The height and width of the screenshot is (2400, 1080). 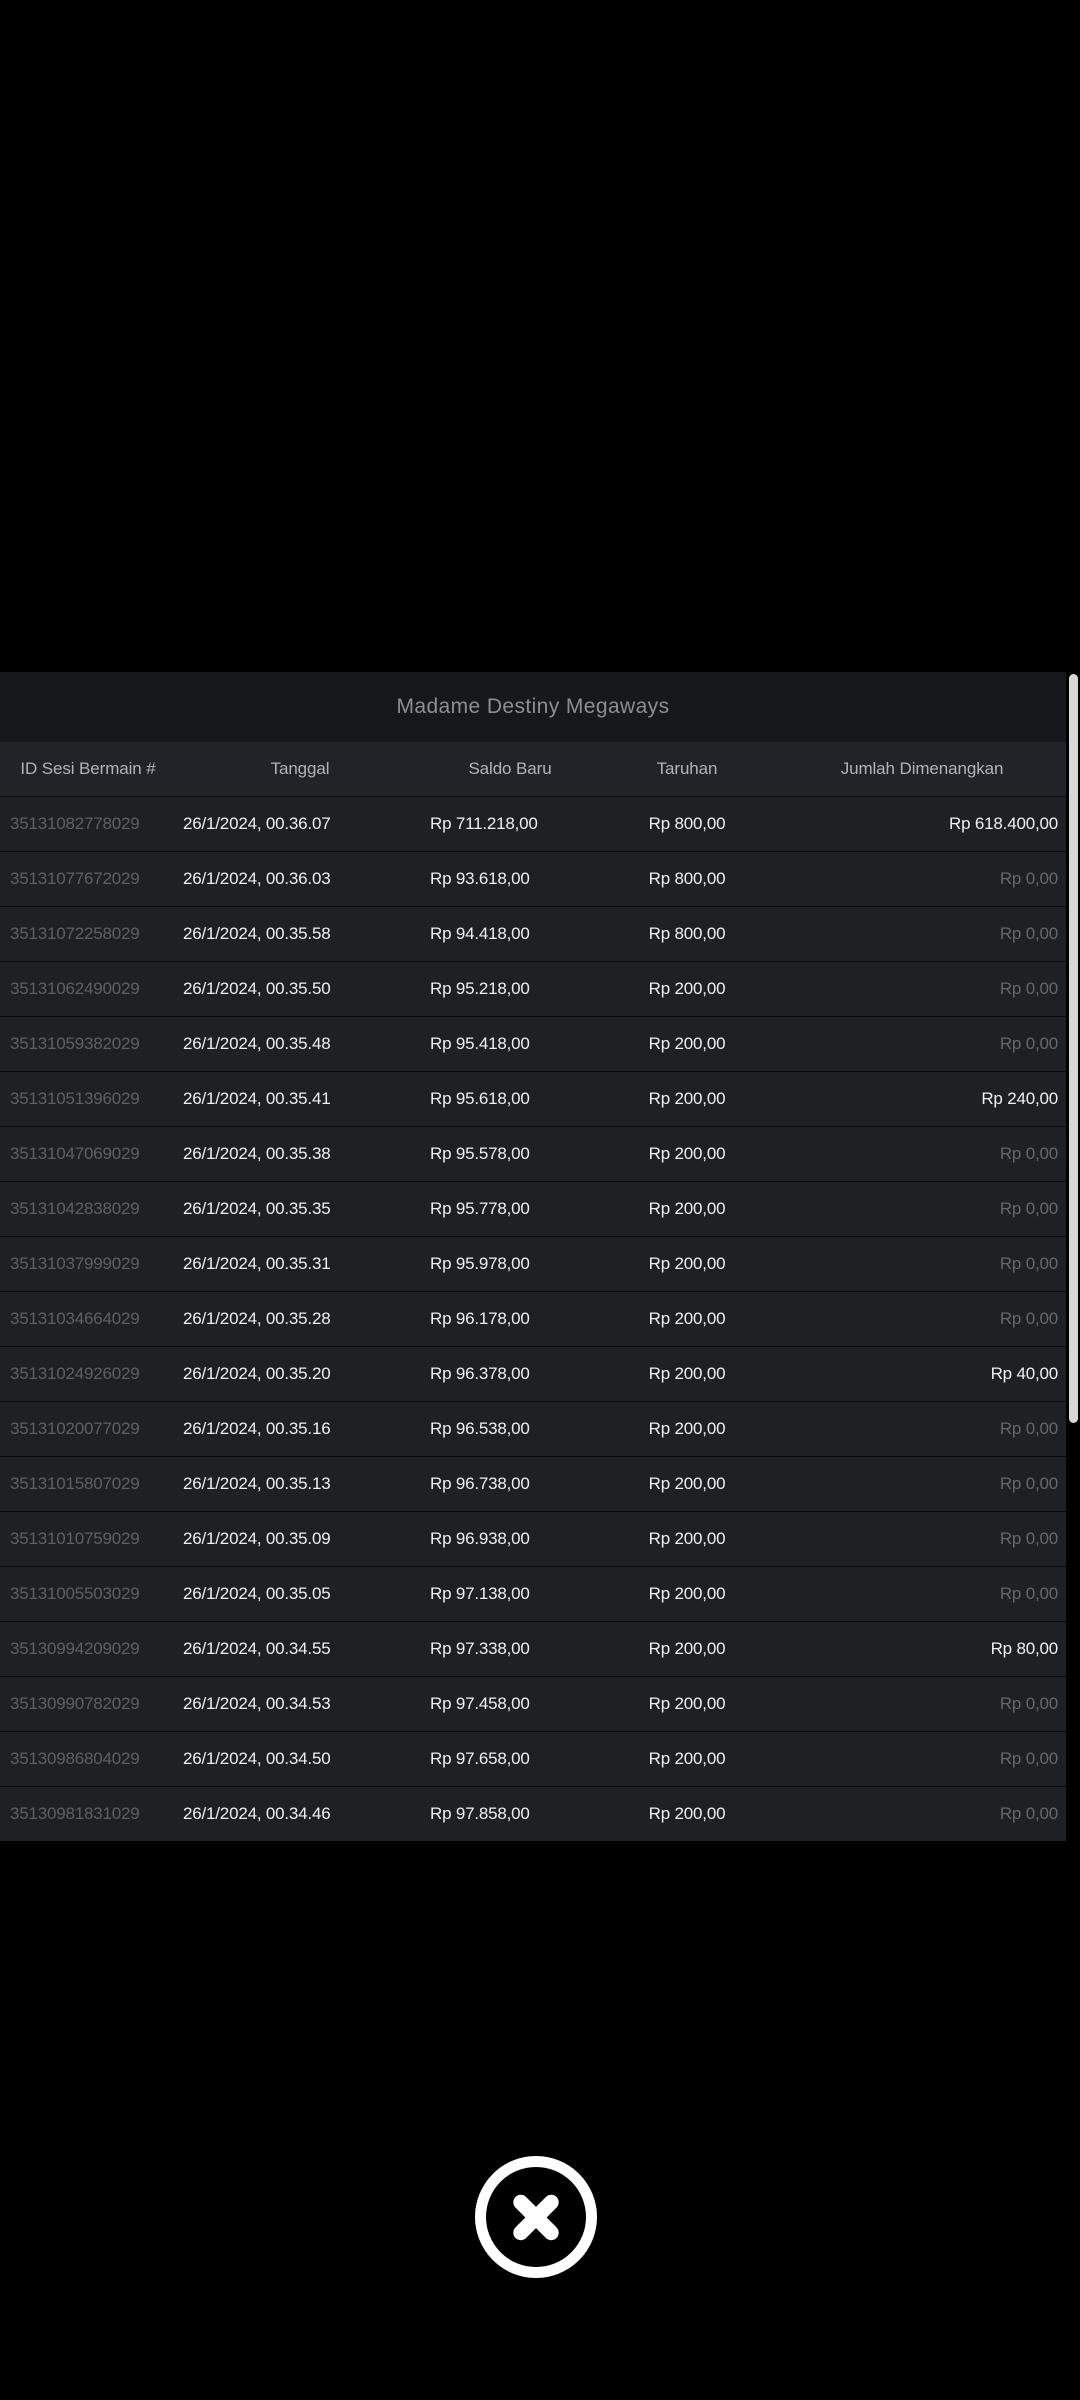 What do you see at coordinates (480, 1318) in the screenshot?
I see `cell-new-balance: Rp 96.178,00` at bounding box center [480, 1318].